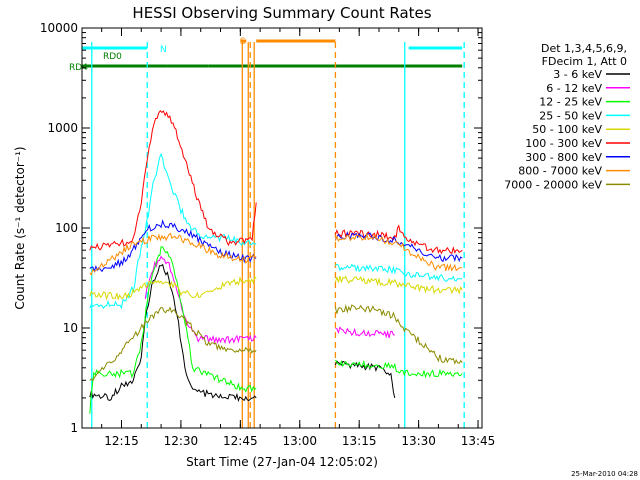 This screenshot has width=640, height=480. I want to click on legend-entry-label: 3 - 6 keV, so click(577, 74).